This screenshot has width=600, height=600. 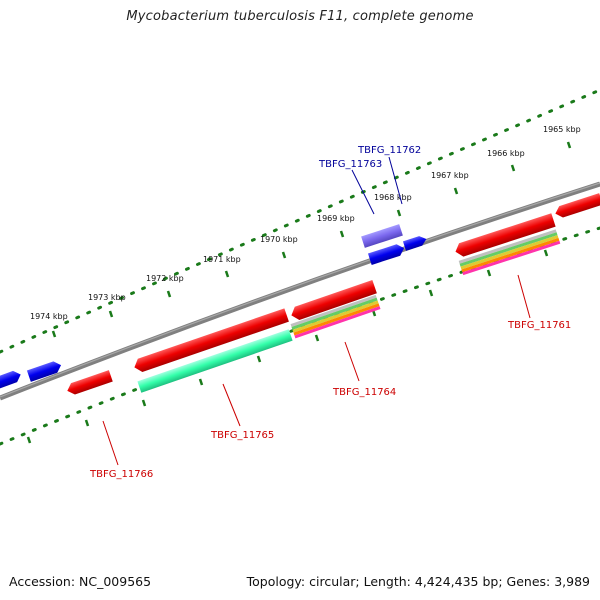 I want to click on gene-label-tbfg-11762: TBFG_11762, so click(x=389, y=150).